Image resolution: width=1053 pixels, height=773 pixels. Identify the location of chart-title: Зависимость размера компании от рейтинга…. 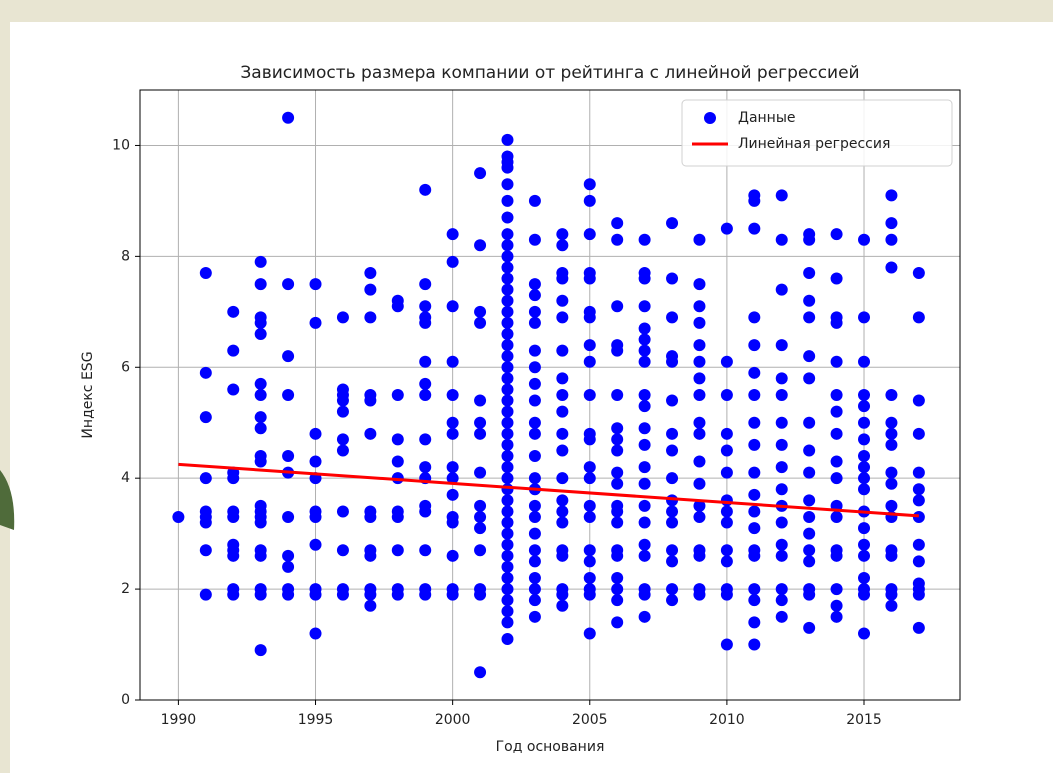
(549, 73).